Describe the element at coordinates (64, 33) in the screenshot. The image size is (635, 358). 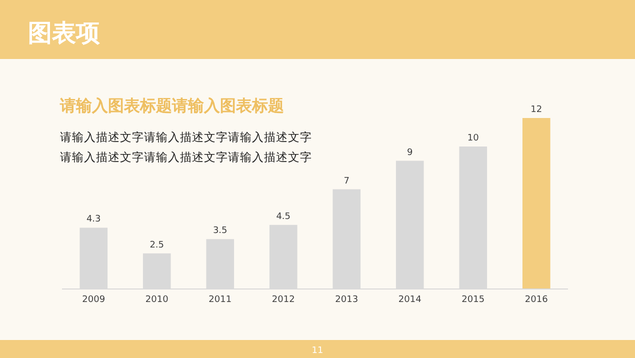
I see `text: 图表项` at that location.